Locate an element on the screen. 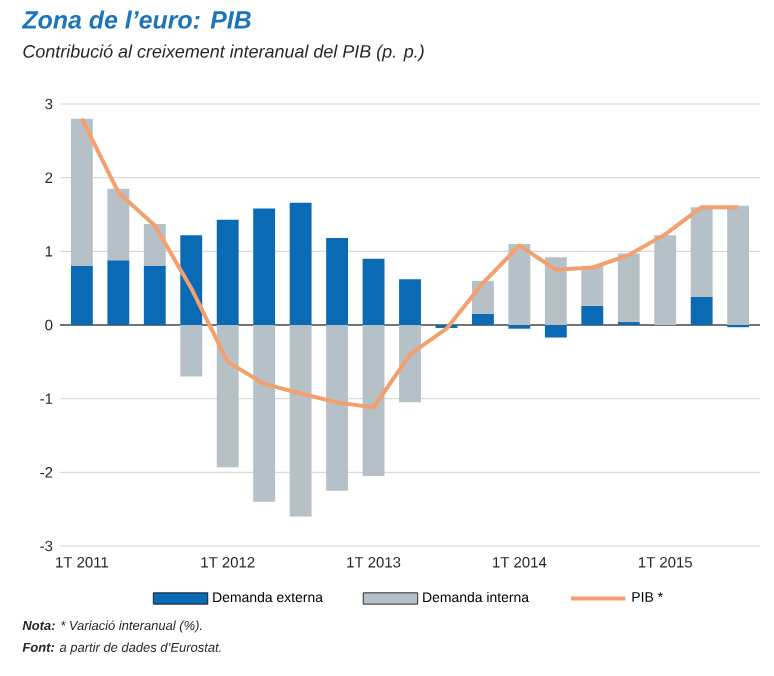  chart-title: Zona de l’euro: PIB is located at coordinates (136, 19).